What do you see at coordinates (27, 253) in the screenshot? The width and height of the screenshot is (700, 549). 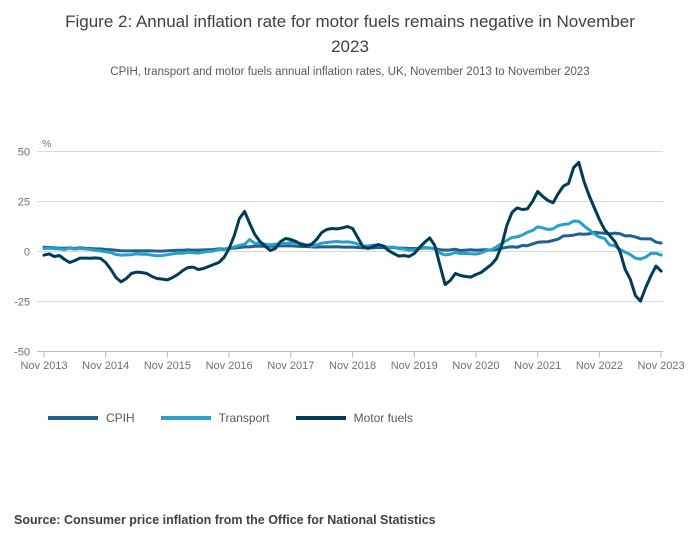 I see `svg-text: 0` at bounding box center [27, 253].